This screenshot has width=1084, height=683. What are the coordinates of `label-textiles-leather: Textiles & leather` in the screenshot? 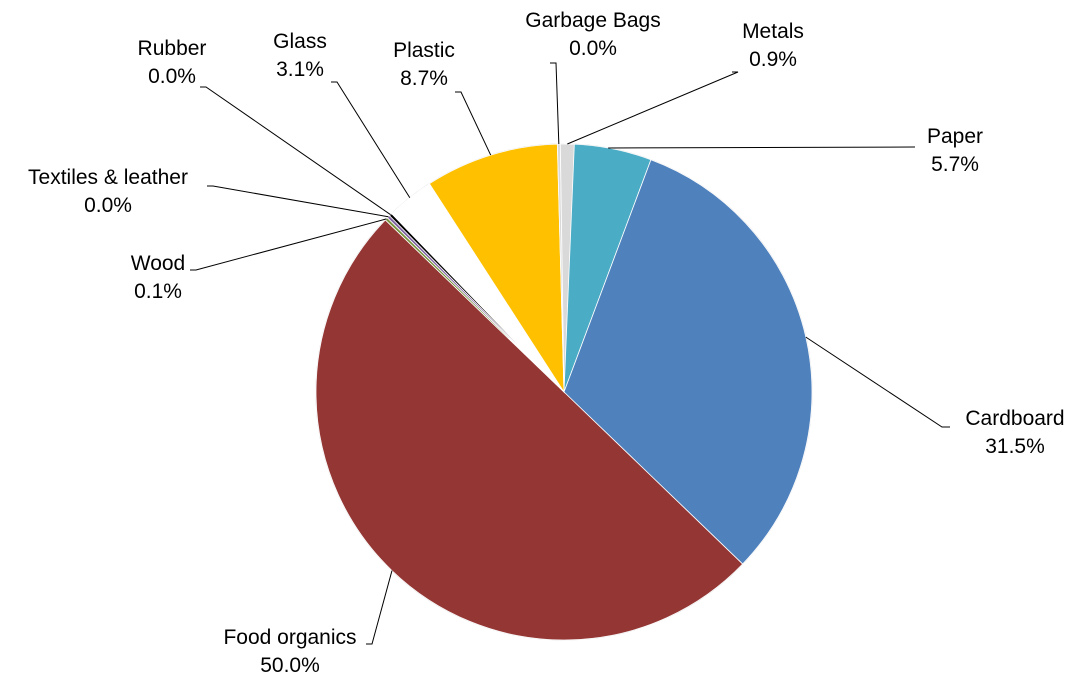 It's located at (108, 177).